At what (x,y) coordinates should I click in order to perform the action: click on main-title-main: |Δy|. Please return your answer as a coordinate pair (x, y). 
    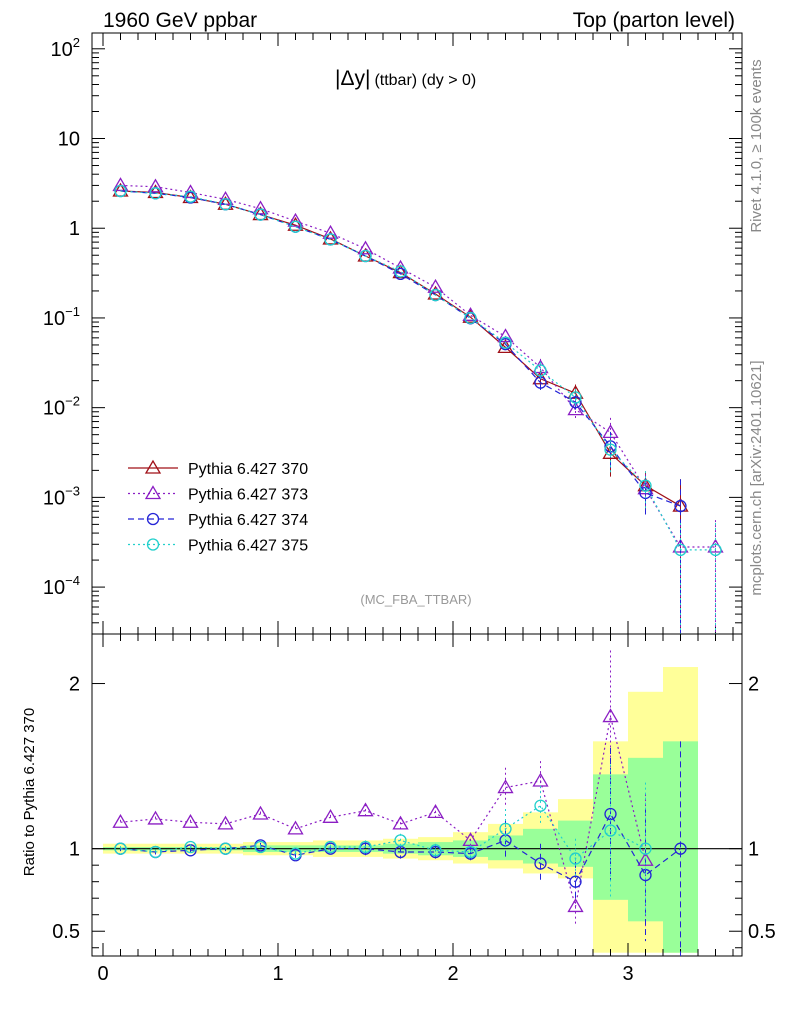
    Looking at the image, I should click on (352, 78).